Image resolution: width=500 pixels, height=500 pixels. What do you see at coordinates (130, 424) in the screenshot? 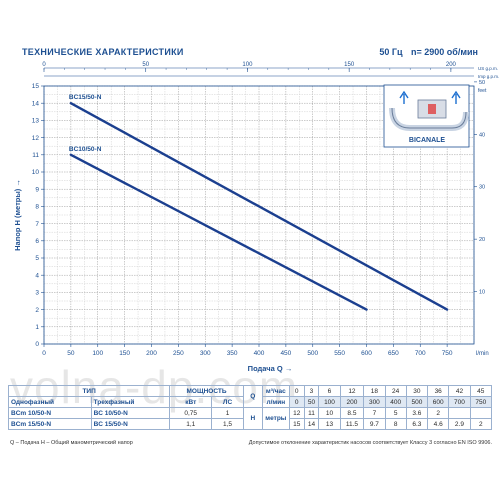
I see `model-three: BC 15/50-N` at bounding box center [130, 424].